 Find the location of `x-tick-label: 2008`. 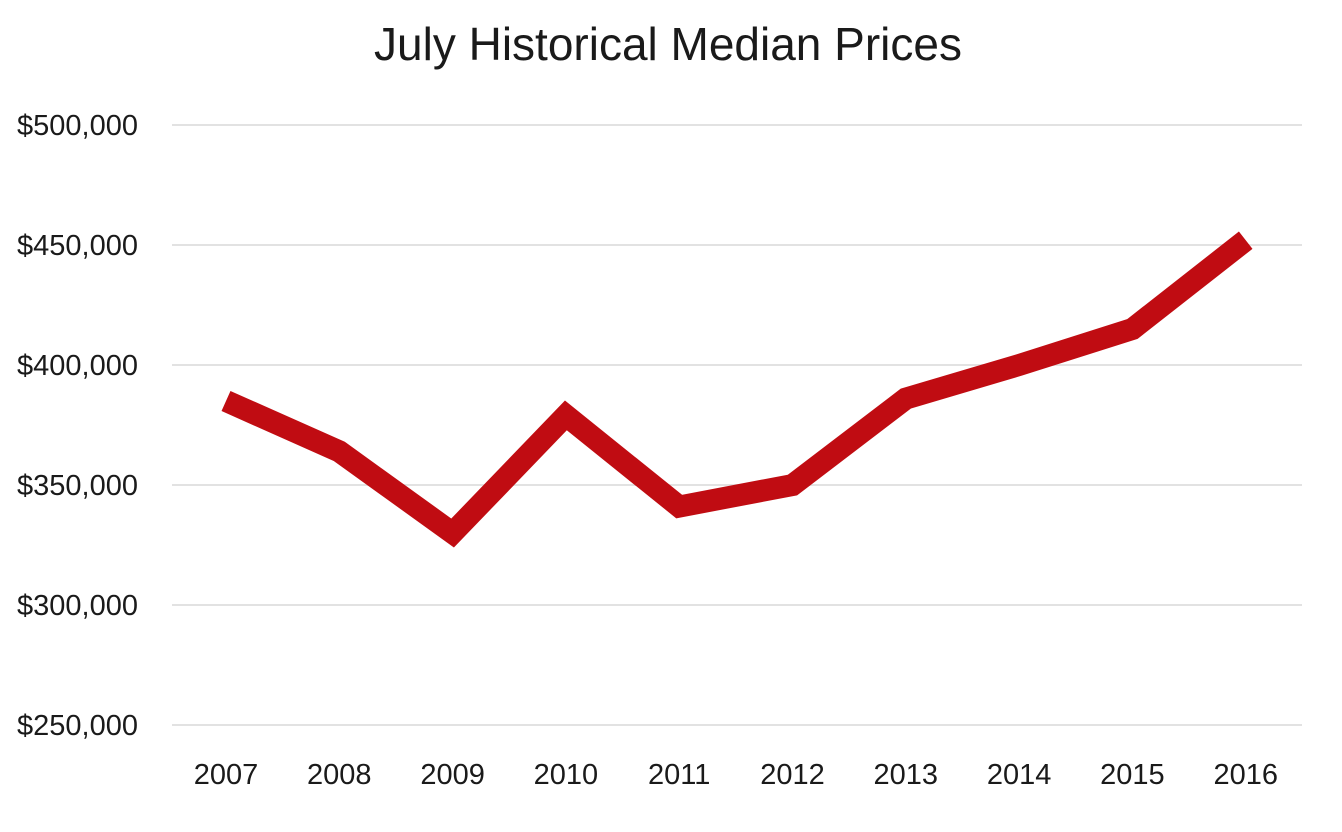

x-tick-label: 2008 is located at coordinates (339, 775).